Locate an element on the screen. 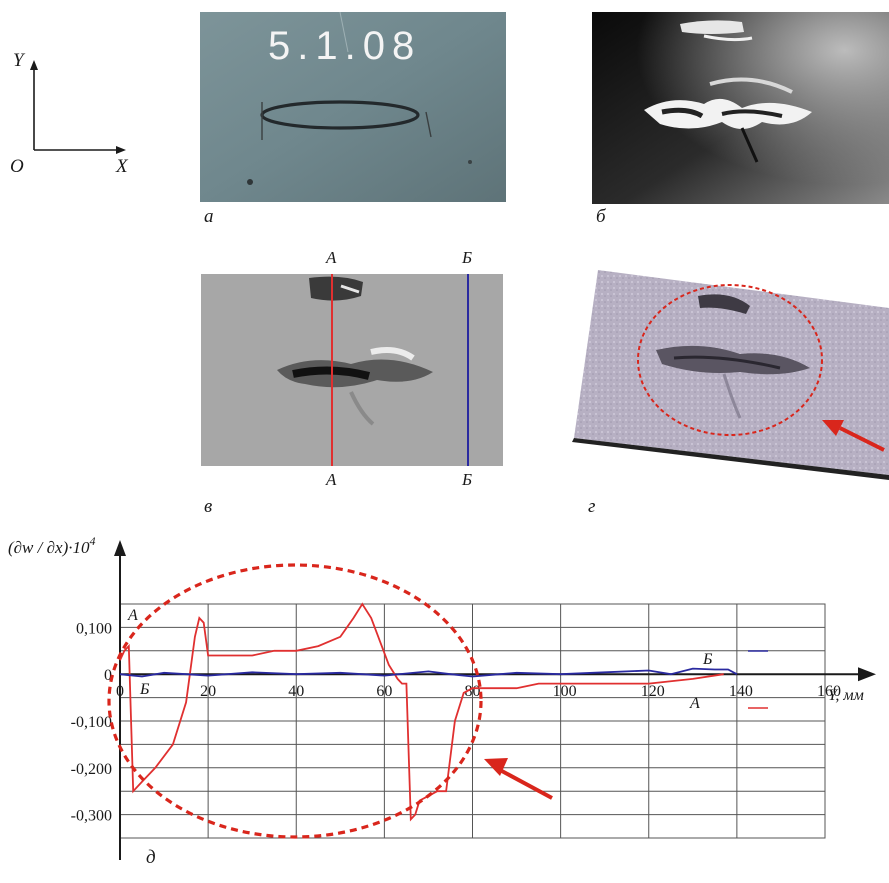 The height and width of the screenshot is (883, 889). panel-a-photo is located at coordinates (353, 107).